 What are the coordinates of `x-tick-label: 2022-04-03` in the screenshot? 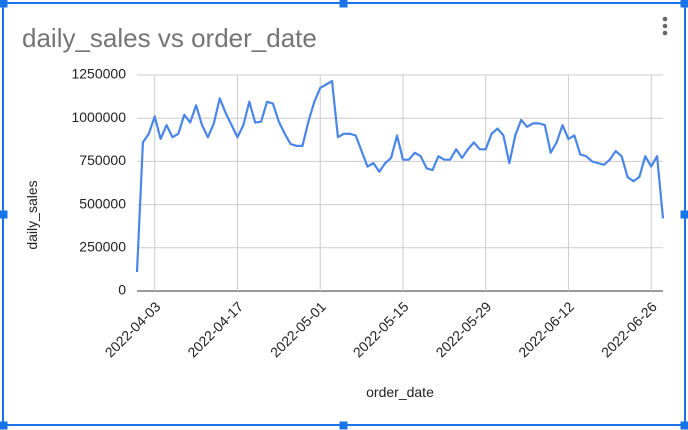 It's located at (133, 329).